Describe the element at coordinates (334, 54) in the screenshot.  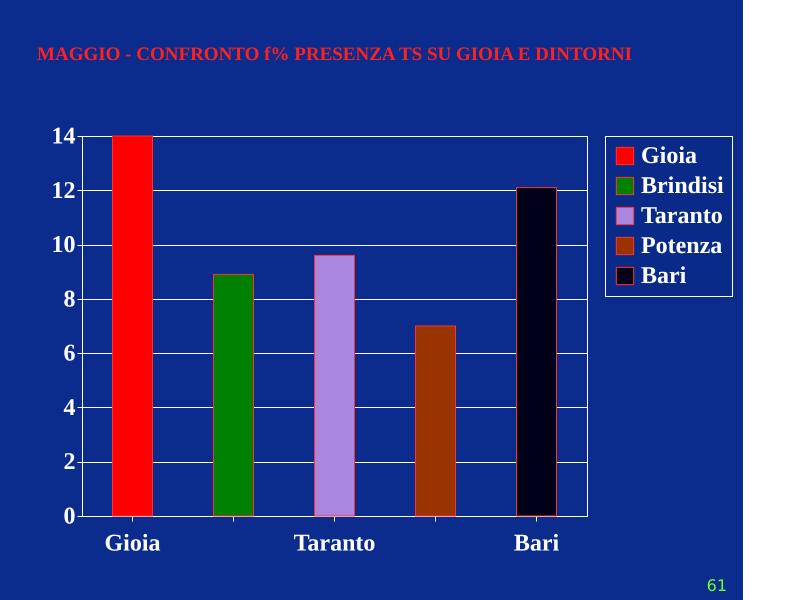
I see `chart-title: MAGGIO - CONFRONTO f% PRESENZA TS SU GIOIA E DINTORNI` at that location.